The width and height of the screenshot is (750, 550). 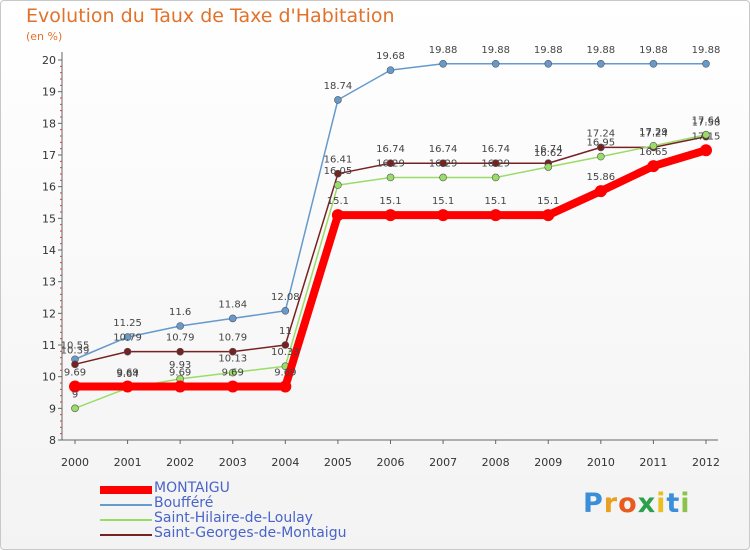 I want to click on data-label: 16.62, so click(x=548, y=153).